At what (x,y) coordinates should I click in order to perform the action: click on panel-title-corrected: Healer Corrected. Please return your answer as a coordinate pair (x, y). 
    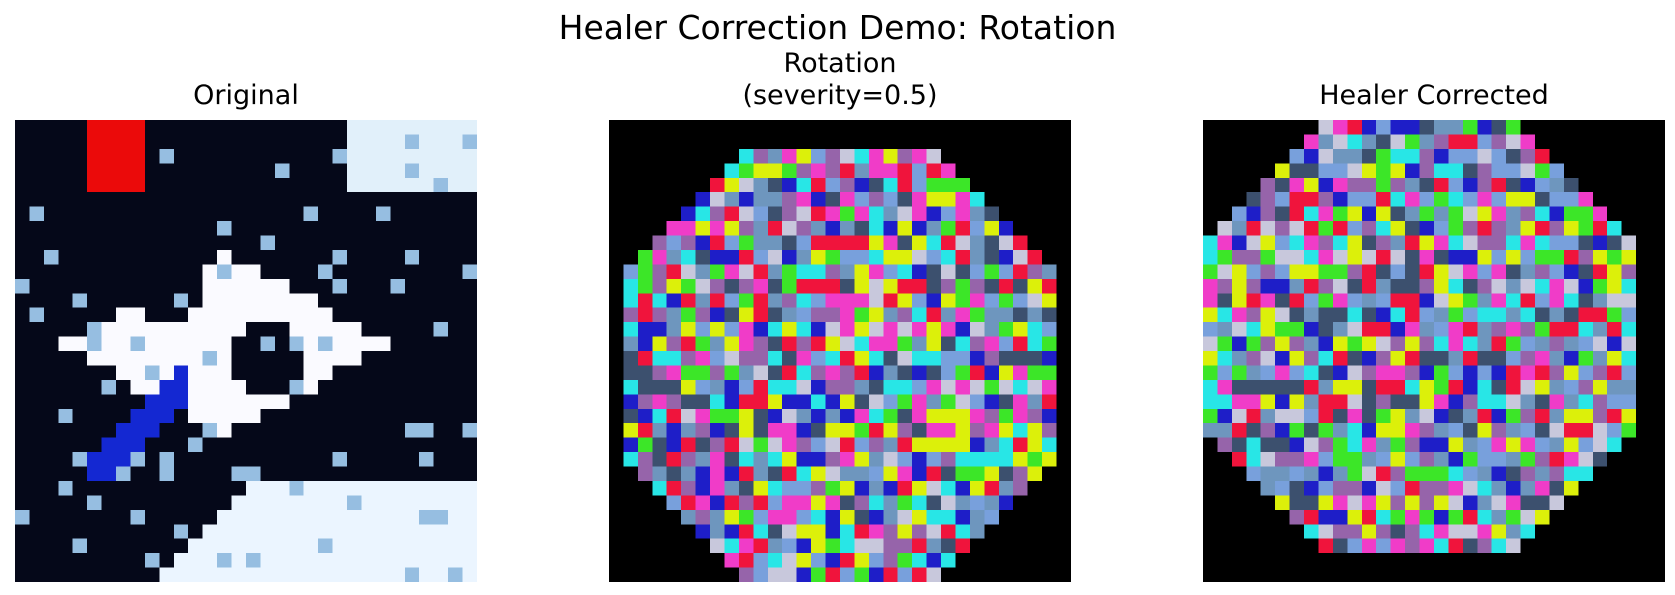
    Looking at the image, I should click on (1434, 96).